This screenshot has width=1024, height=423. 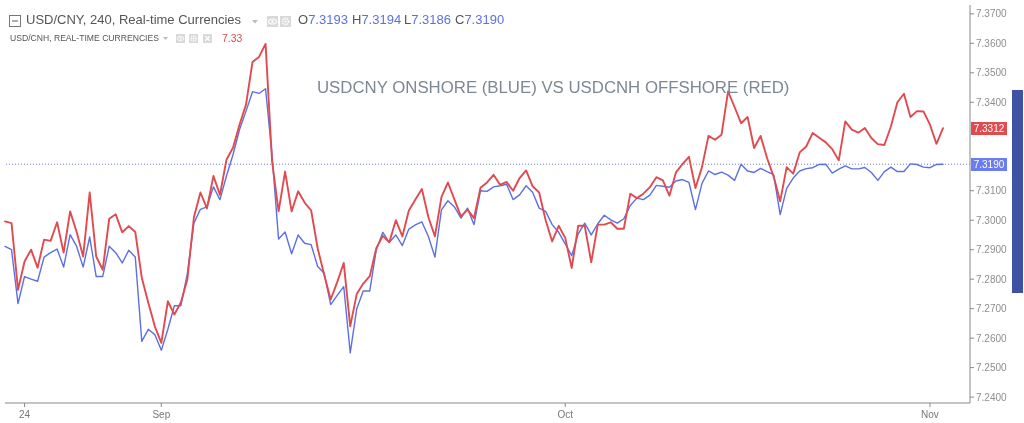 I want to click on y-tick-label: 7.3500, so click(x=992, y=73).